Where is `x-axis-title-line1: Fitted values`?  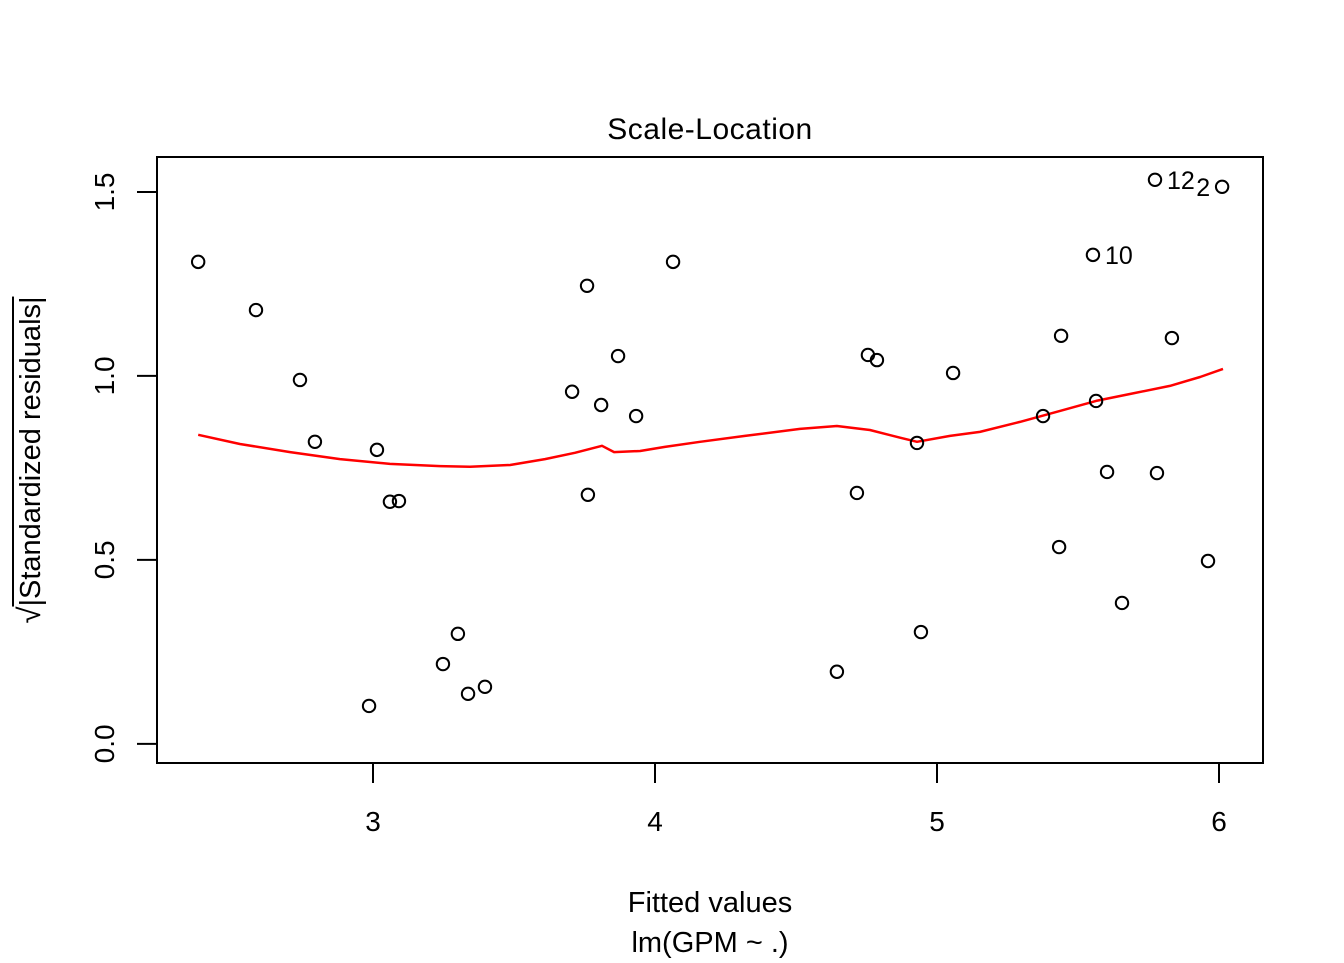 x-axis-title-line1: Fitted values is located at coordinates (710, 903).